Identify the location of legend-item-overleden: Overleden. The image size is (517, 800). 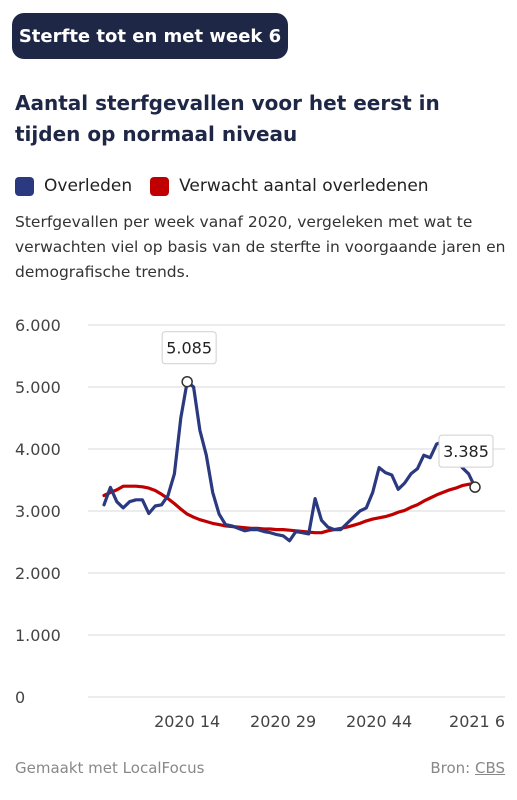
(73, 186).